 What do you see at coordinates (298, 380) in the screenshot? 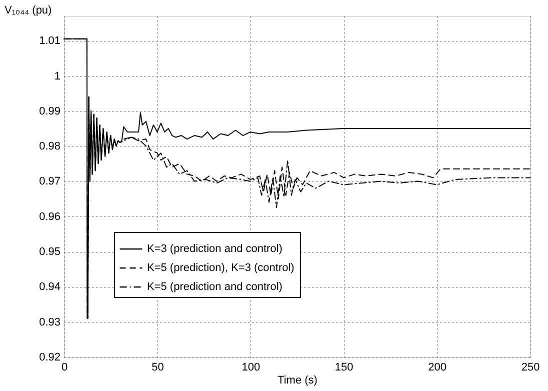
I see `x-axis-title: Time (s)` at bounding box center [298, 380].